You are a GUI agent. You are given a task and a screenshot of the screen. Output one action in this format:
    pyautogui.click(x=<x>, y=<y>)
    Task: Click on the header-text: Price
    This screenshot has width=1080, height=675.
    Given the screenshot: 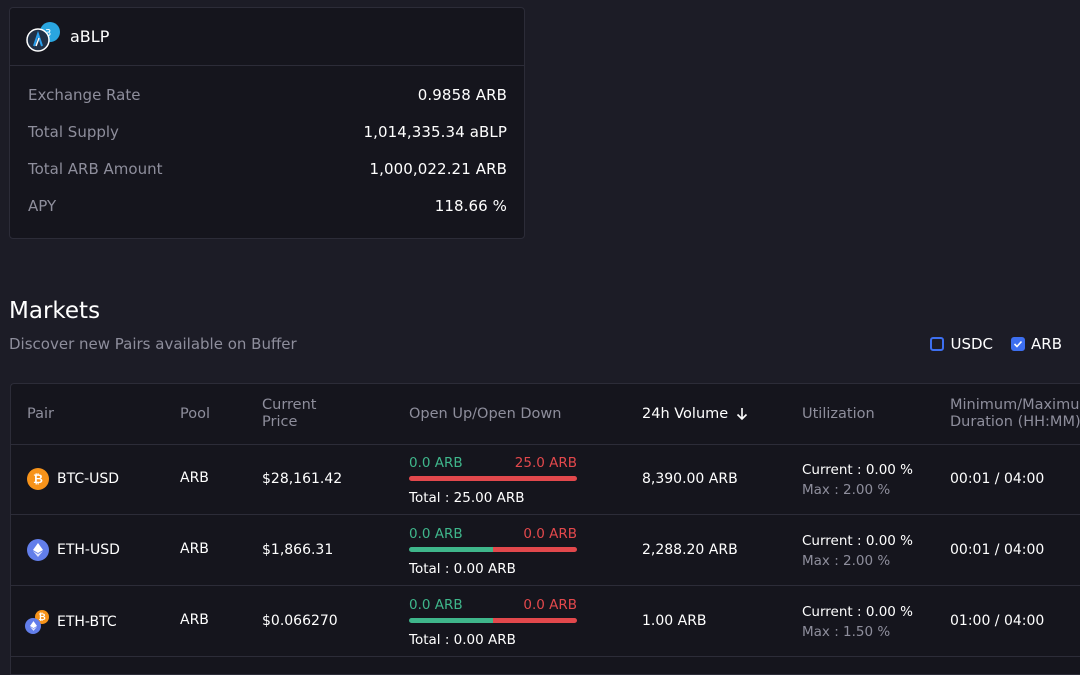 What is the action you would take?
    pyautogui.click(x=280, y=422)
    